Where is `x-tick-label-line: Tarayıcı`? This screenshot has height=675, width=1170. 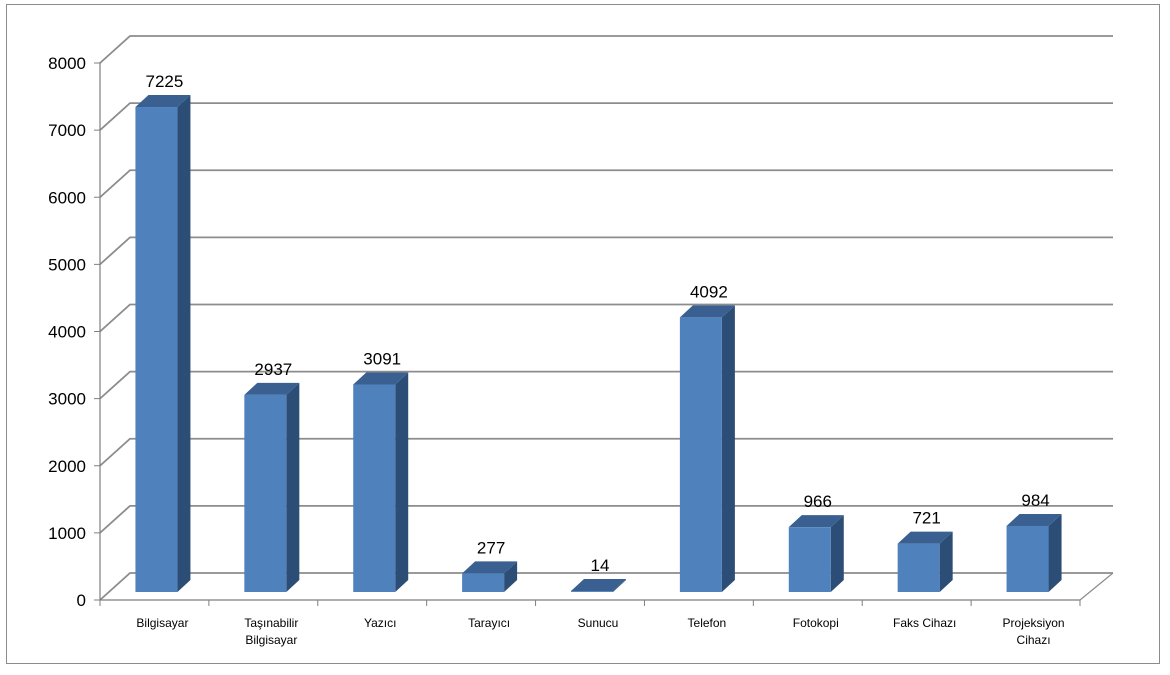
x-tick-label-line: Tarayıcı is located at coordinates (489, 623).